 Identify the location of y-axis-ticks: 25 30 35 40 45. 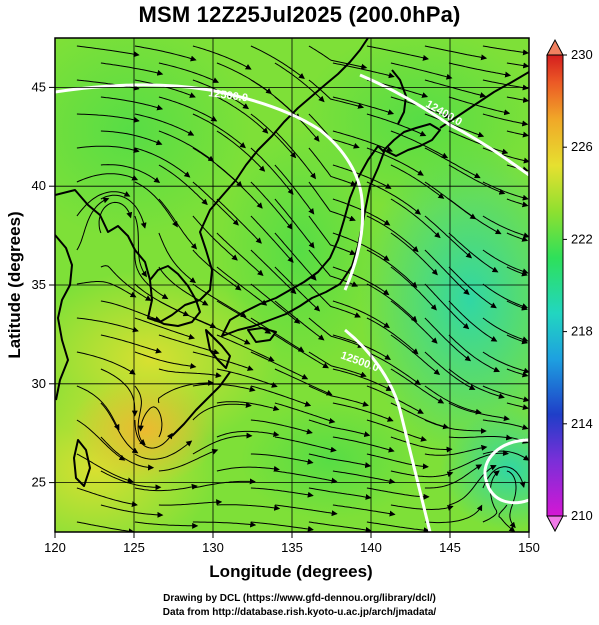
(43, 284).